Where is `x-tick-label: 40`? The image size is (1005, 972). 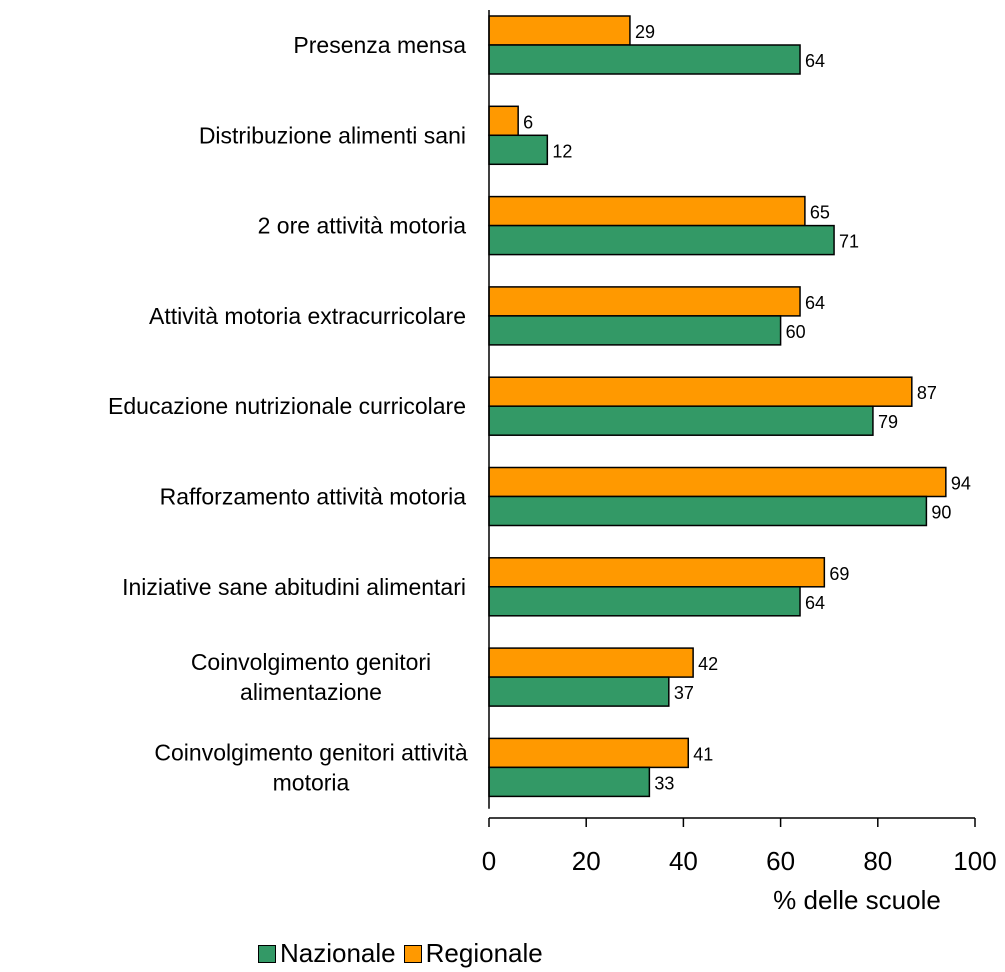 x-tick-label: 40 is located at coordinates (683, 861).